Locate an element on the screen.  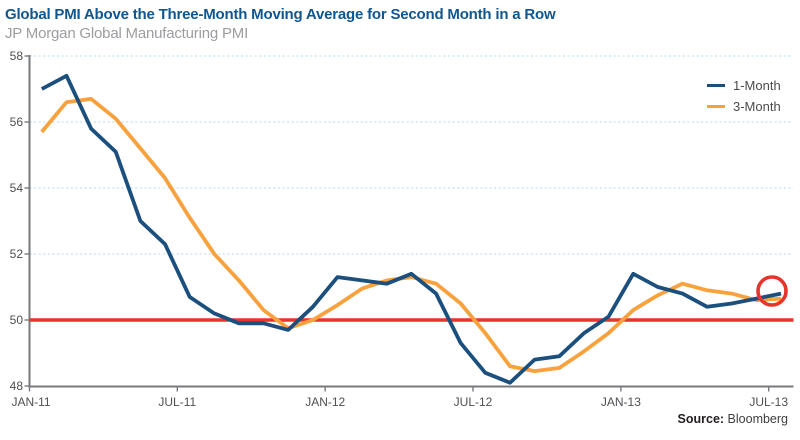
y-axis-labels: 48 50 52 54 56 58 is located at coordinates (17, 221).